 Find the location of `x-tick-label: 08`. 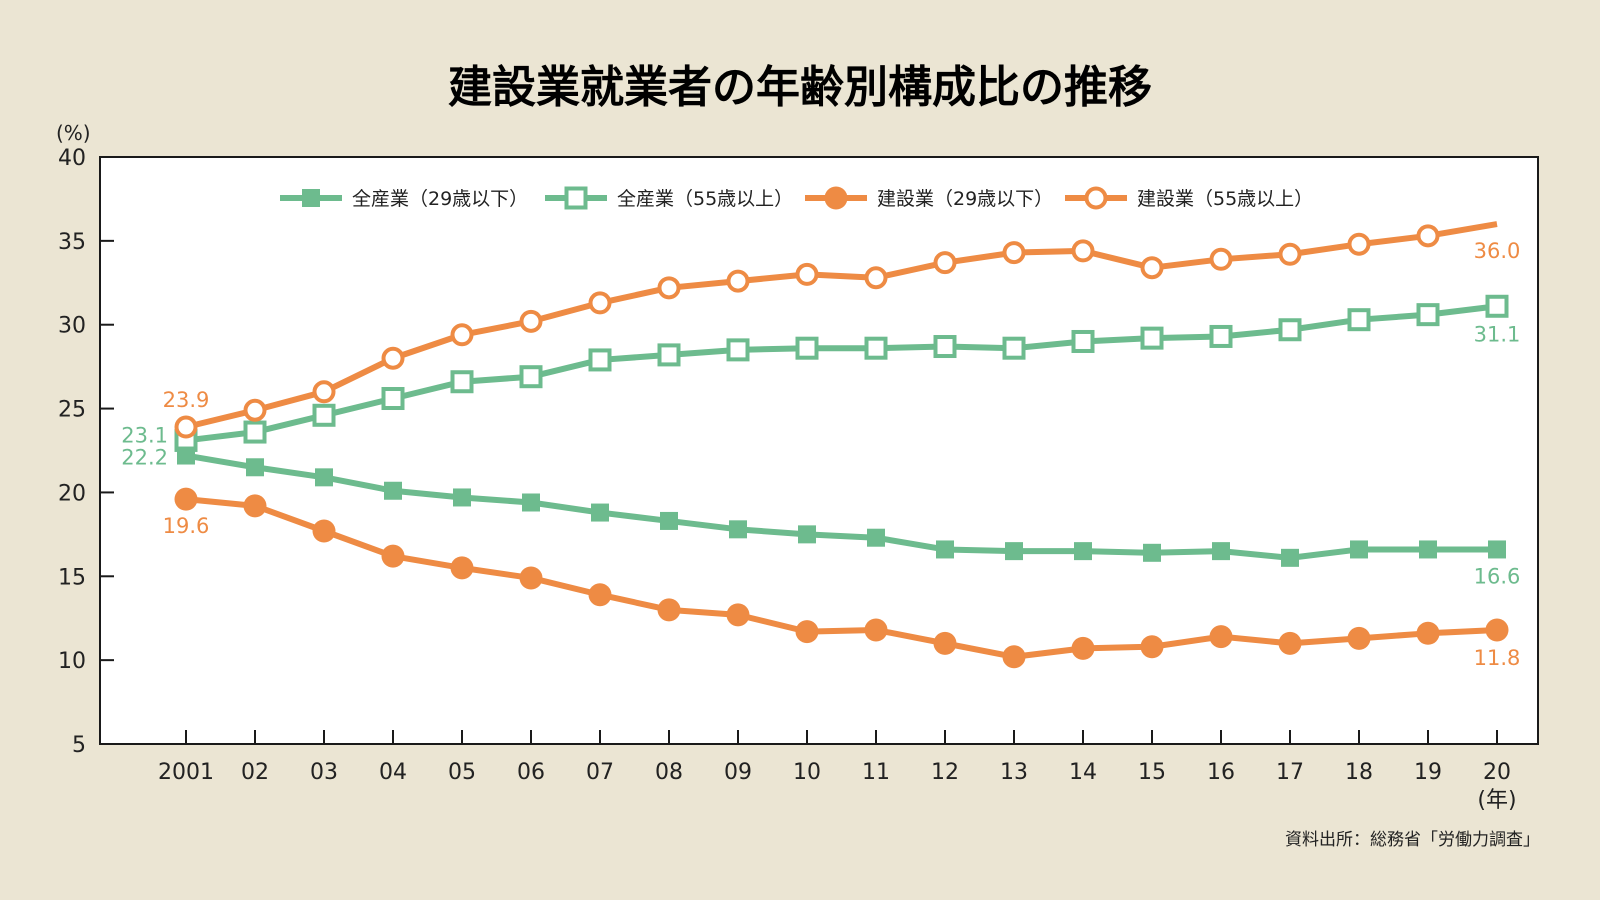

x-tick-label: 08 is located at coordinates (669, 772).